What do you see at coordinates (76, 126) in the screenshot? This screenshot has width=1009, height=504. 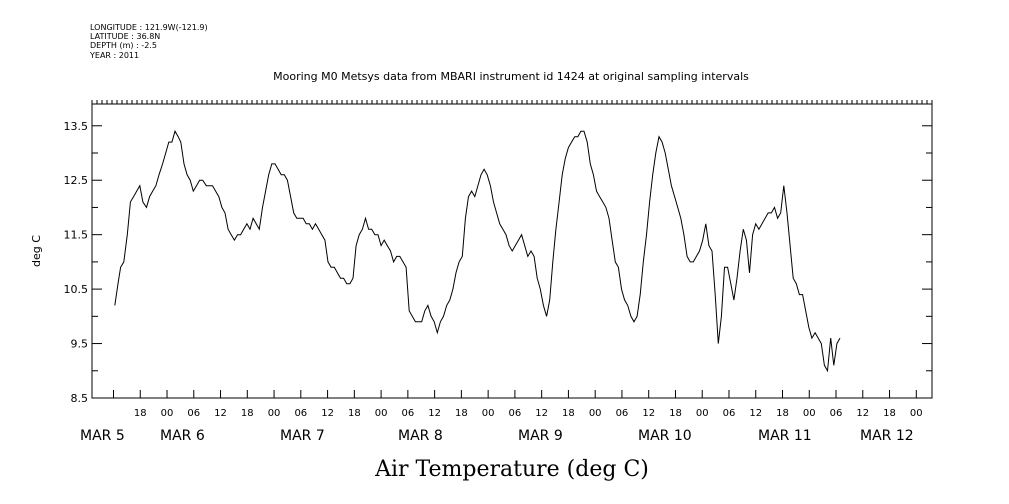 I see `y-tick-label: 13.5` at bounding box center [76, 126].